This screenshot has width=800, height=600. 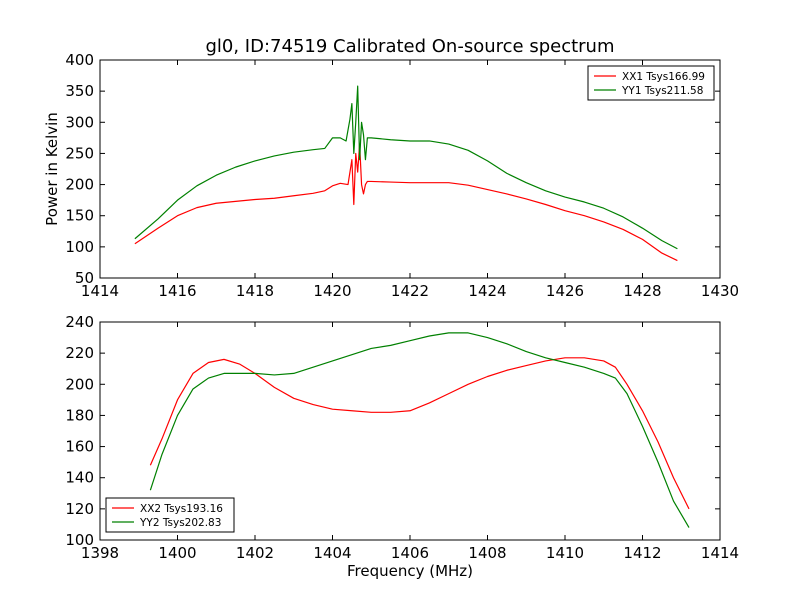 What do you see at coordinates (79, 60) in the screenshot?
I see `y-tick-label: 400` at bounding box center [79, 60].